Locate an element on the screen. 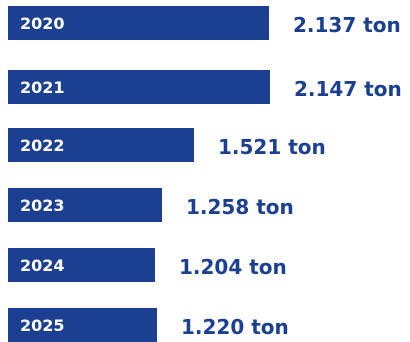 The width and height of the screenshot is (410, 342). bar-2021 is located at coordinates (139, 87).